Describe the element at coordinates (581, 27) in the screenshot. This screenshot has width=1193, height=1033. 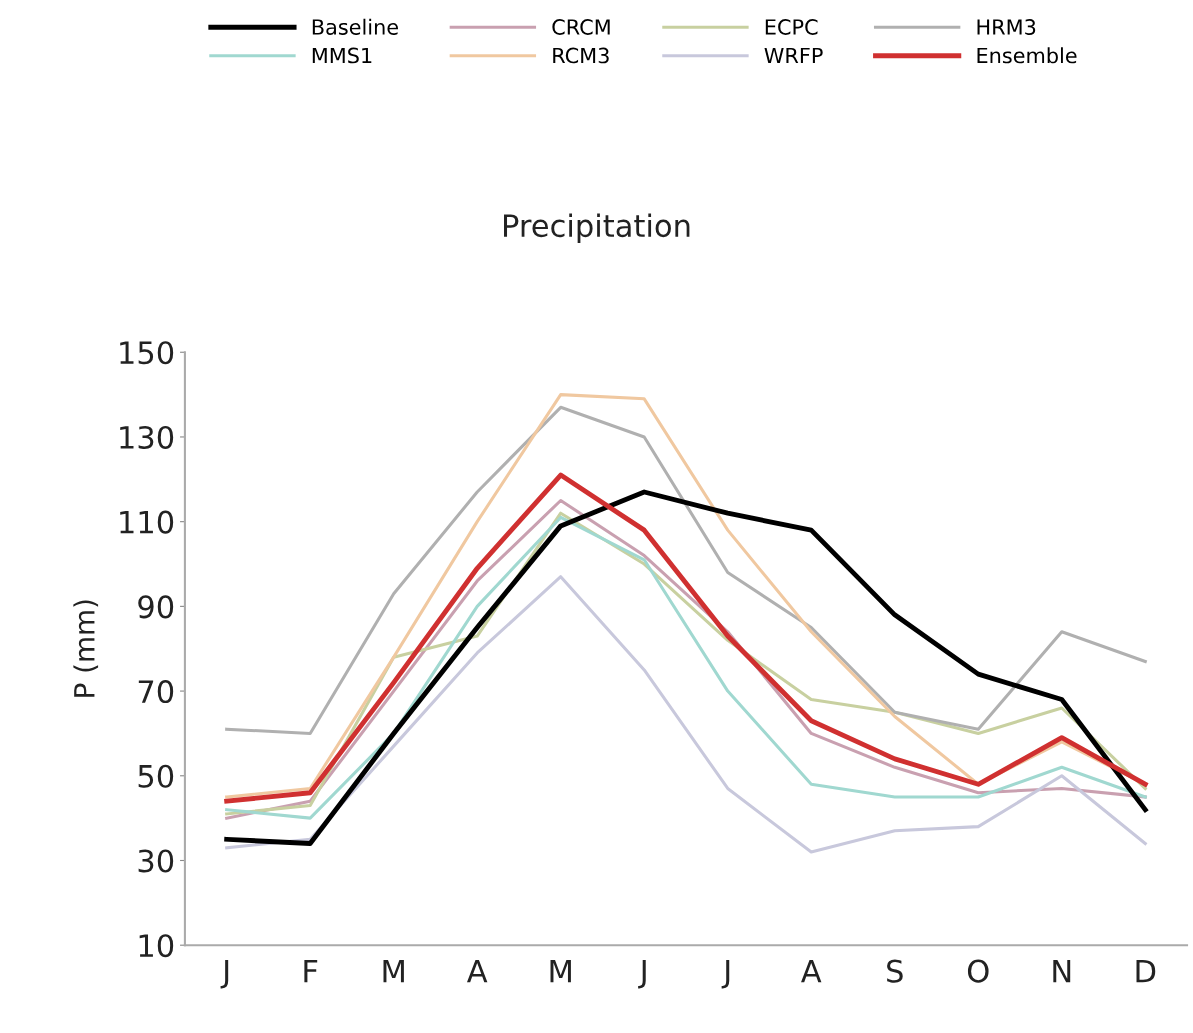
I see `legend-label: CRCM` at that location.